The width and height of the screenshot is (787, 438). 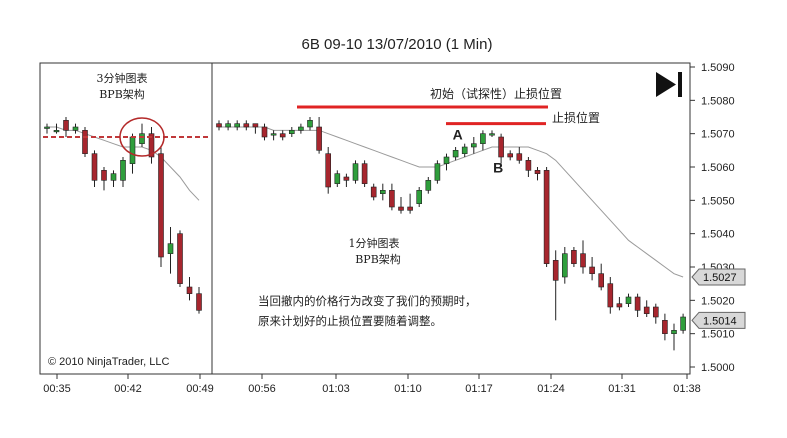 I want to click on y-tick-label: 1.5000, so click(x=718, y=368).